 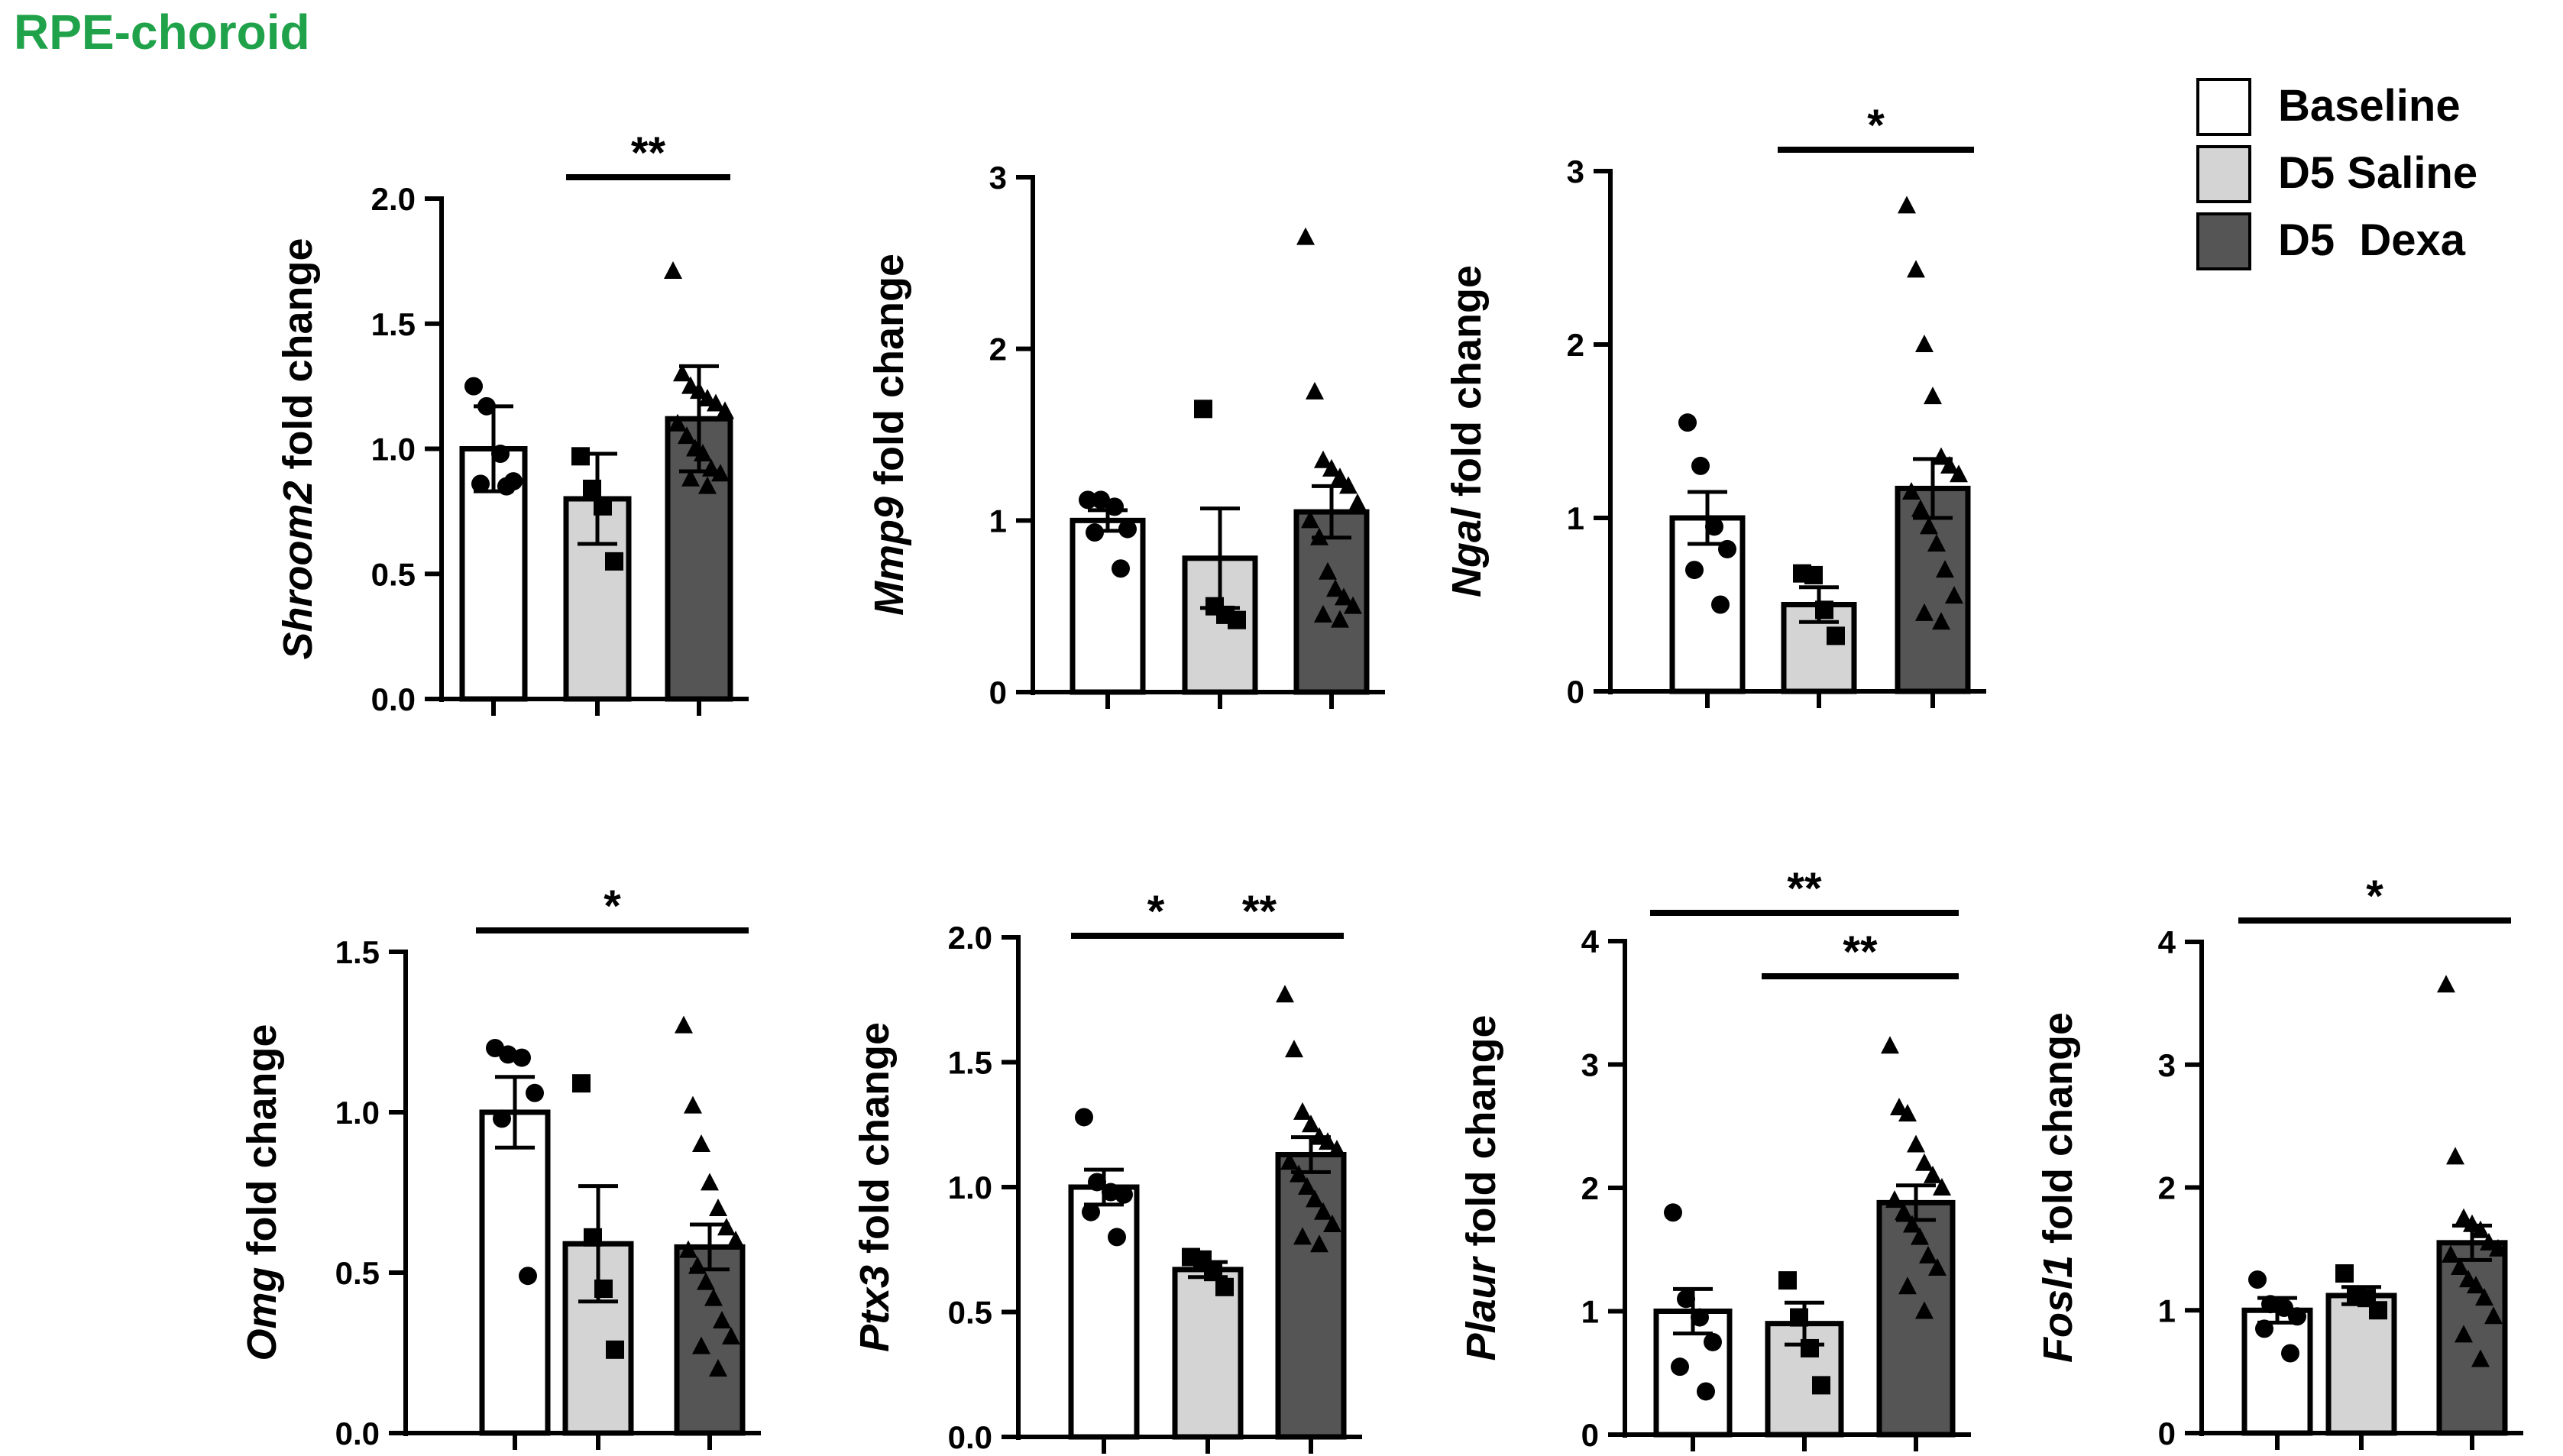 What do you see at coordinates (970, 1063) in the screenshot?
I see `y-tick-label: 1.5` at bounding box center [970, 1063].